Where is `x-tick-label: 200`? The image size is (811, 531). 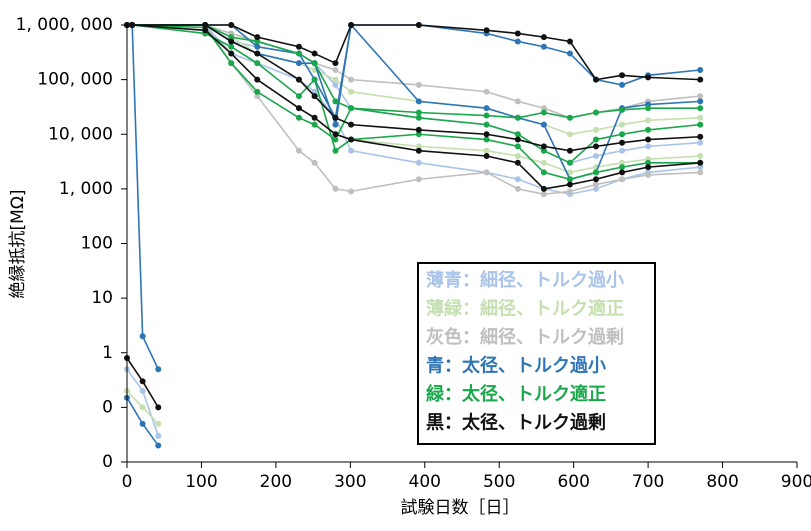 x-tick-label: 200 is located at coordinates (276, 482).